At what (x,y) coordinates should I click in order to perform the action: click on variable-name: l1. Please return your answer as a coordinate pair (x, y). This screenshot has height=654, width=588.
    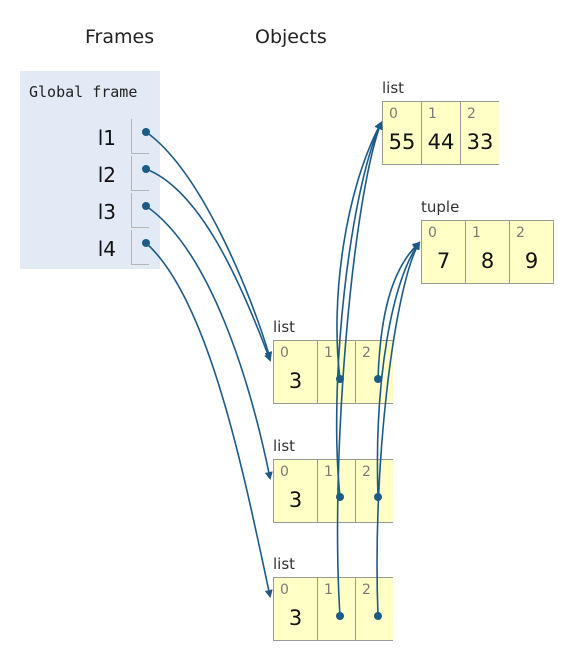
    Looking at the image, I should click on (106, 138).